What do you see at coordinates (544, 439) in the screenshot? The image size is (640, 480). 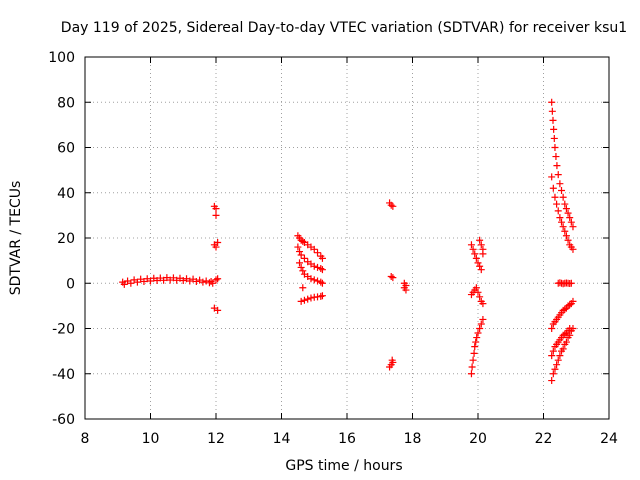 I see `x-tick-label: 22` at bounding box center [544, 439].